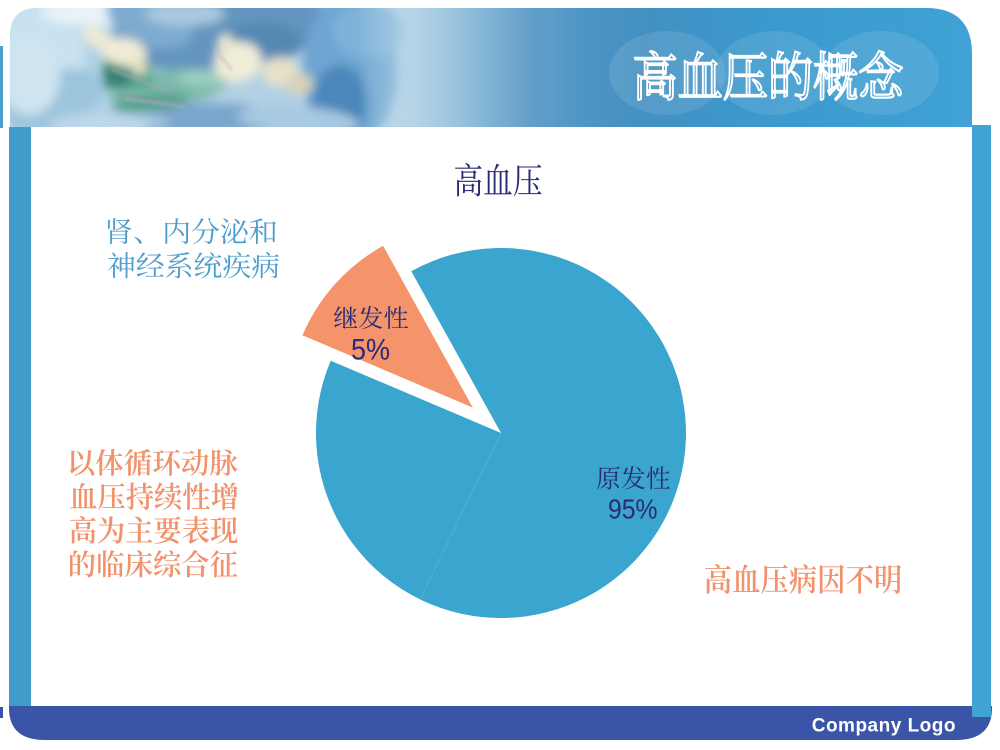 This screenshot has width=1000, height=750. What do you see at coordinates (633, 509) in the screenshot?
I see `svg-text: 95%` at bounding box center [633, 509].